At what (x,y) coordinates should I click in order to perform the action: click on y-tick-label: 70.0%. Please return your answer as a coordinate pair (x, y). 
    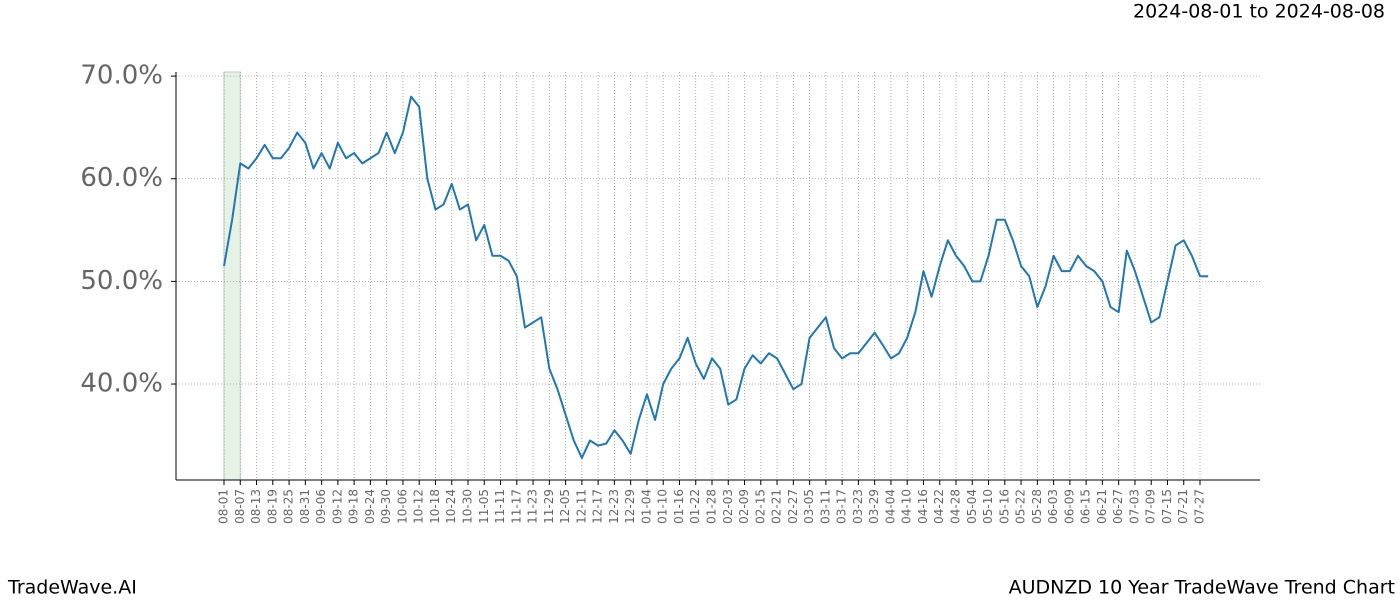
    Looking at the image, I should click on (121, 76).